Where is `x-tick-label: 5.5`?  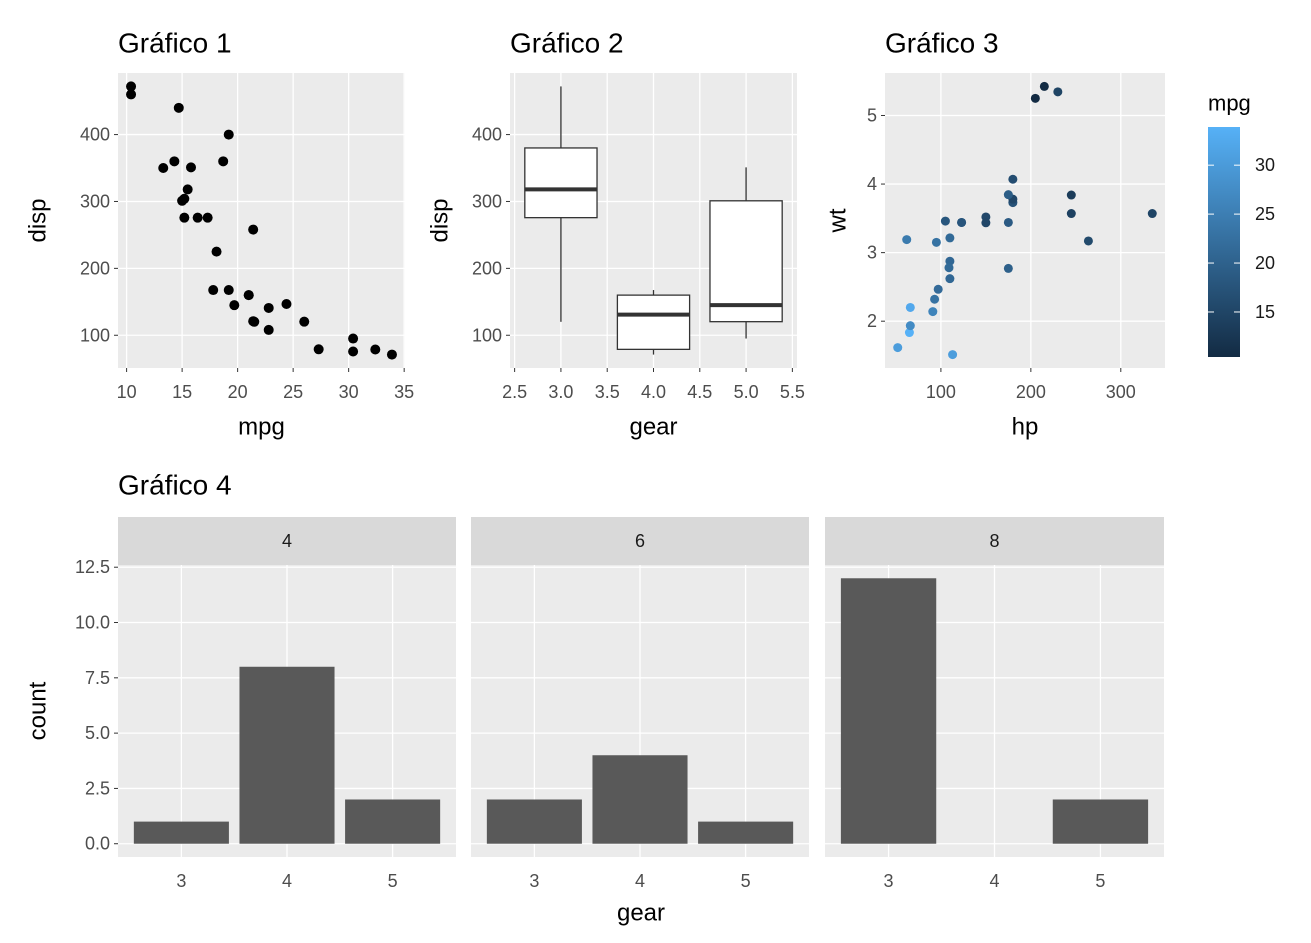 x-tick-label: 5.5 is located at coordinates (792, 392).